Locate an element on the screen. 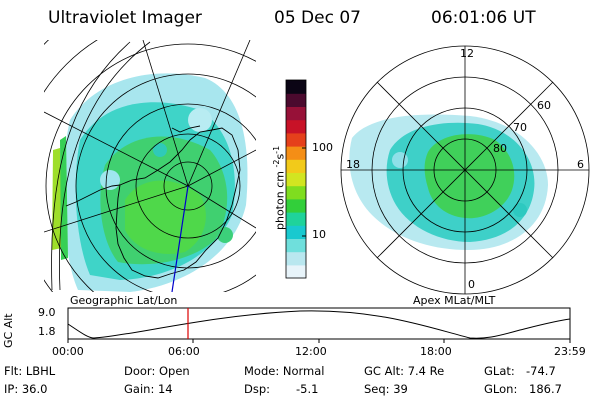 The width and height of the screenshot is (600, 400). altitude-xtick-0000: 00:00 is located at coordinates (68, 351).